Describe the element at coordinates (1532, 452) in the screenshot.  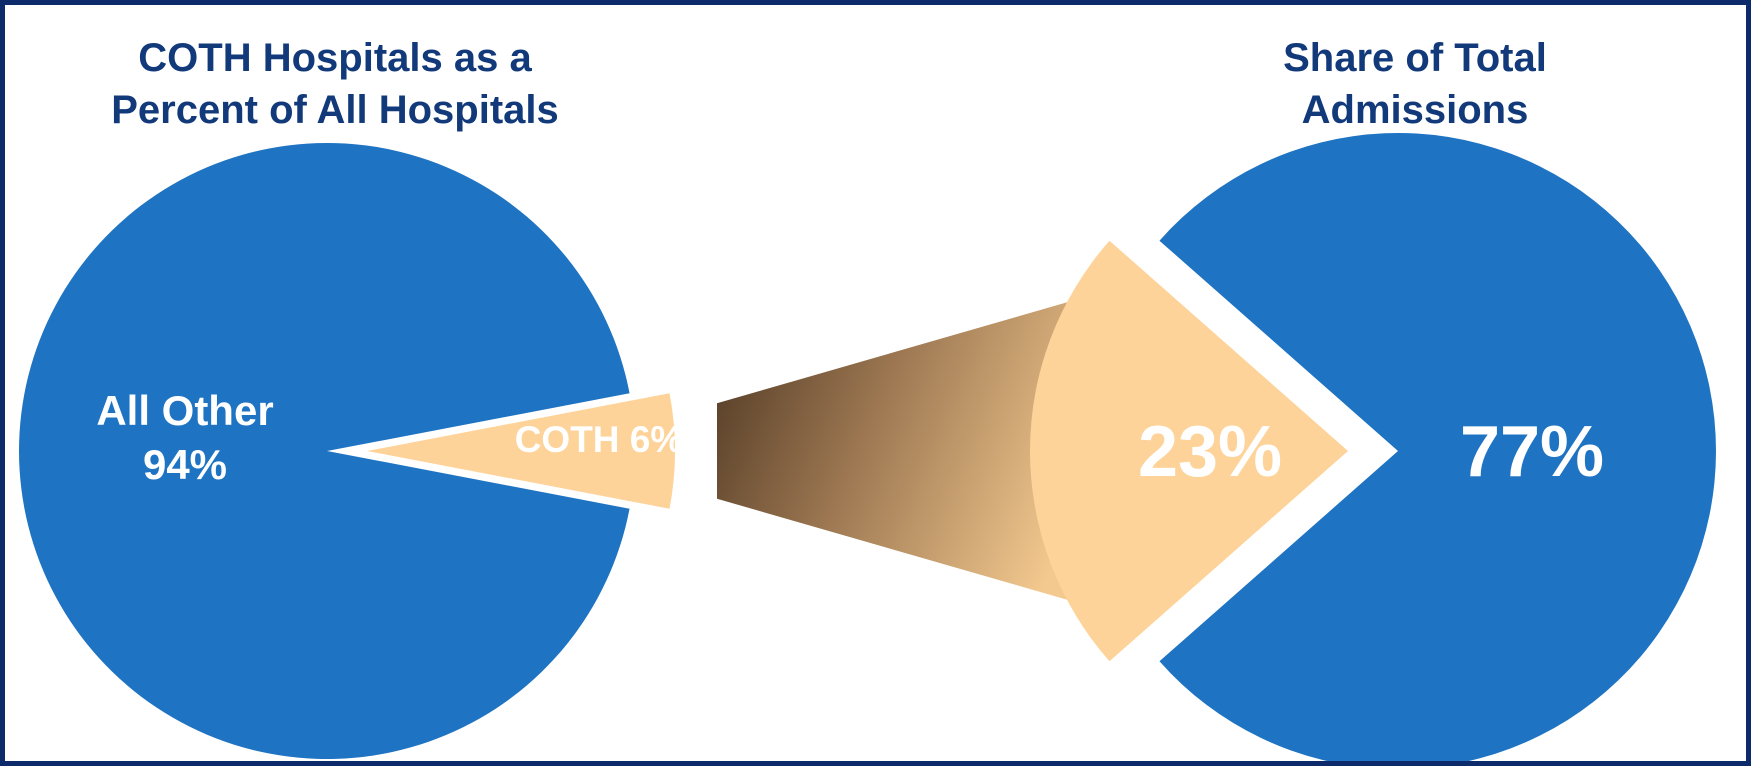
I see `label-77-percent: 77%` at that location.